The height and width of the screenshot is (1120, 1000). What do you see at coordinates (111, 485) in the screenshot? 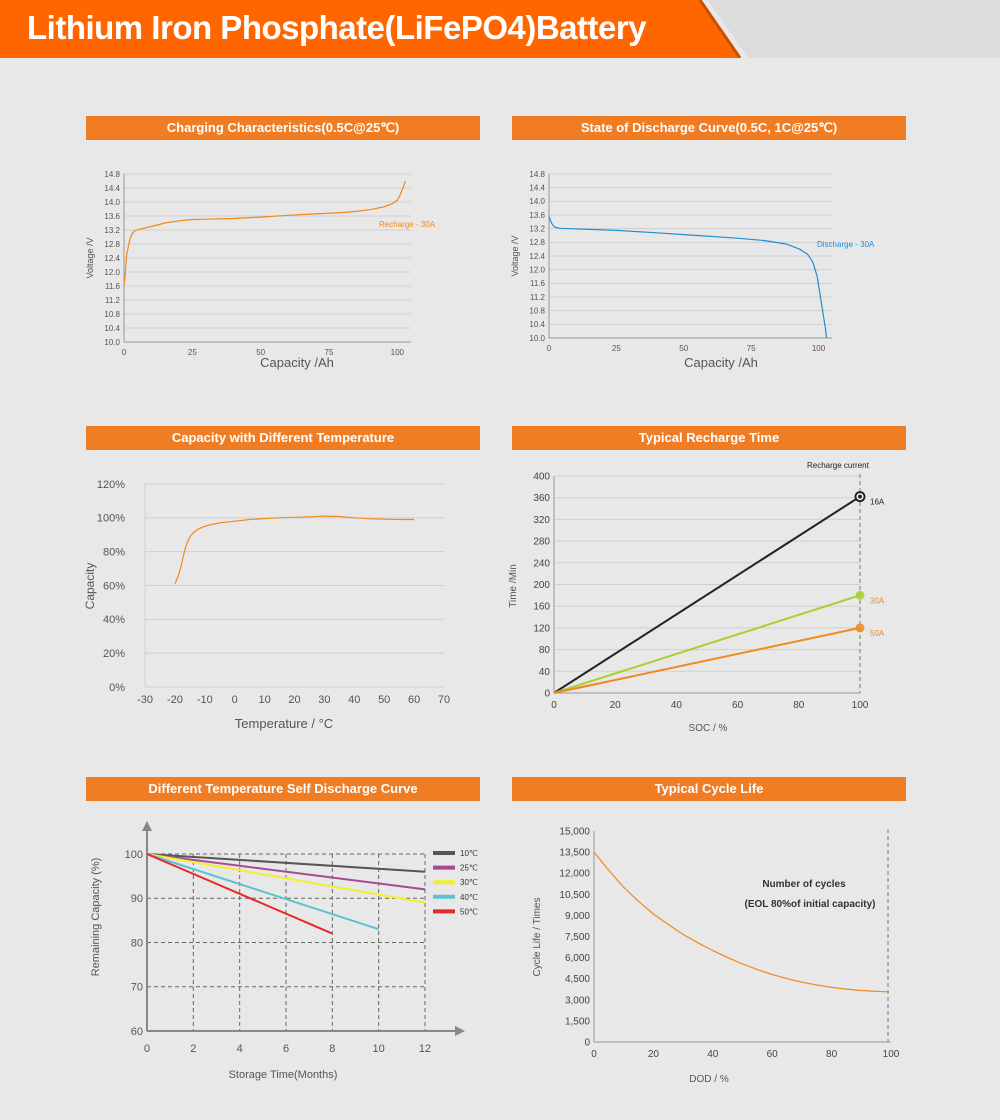
I see `y-tick-label: 120%` at bounding box center [111, 485].